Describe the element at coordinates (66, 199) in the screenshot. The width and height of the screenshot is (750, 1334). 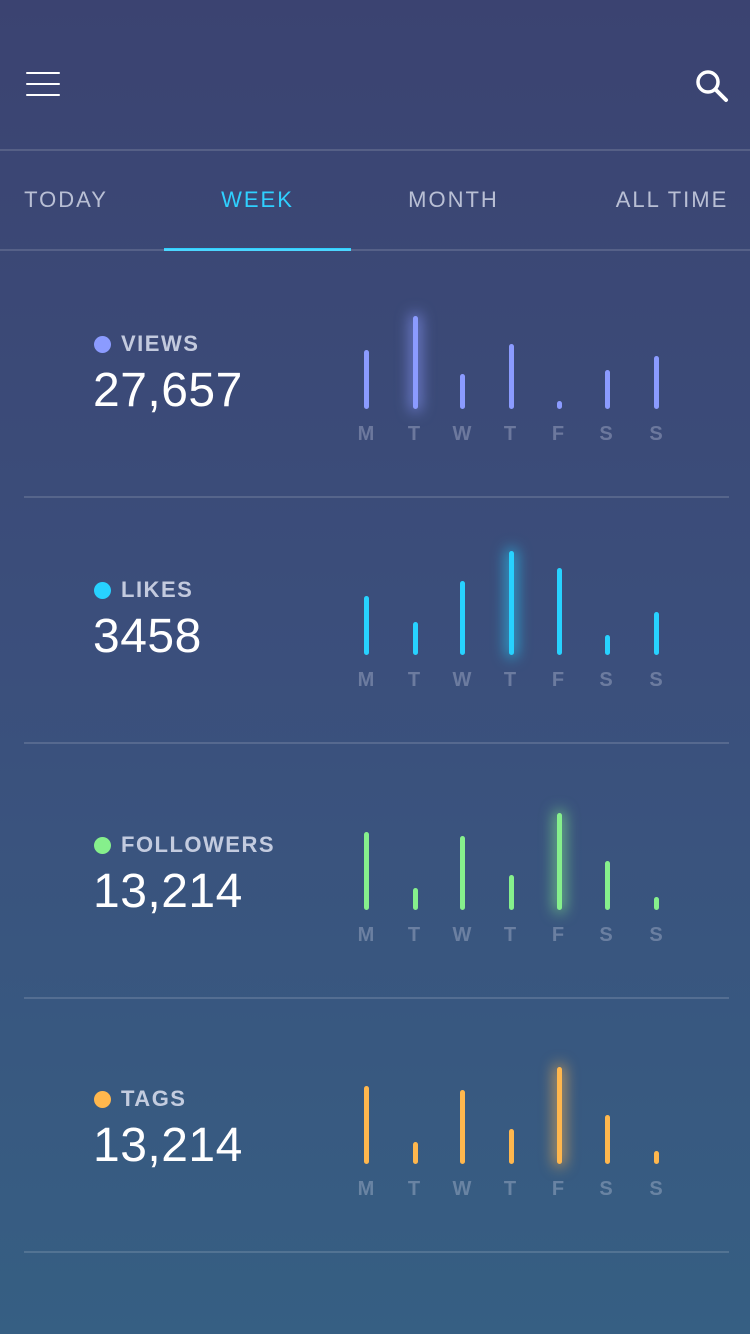
I see `tab-today: TODAY` at that location.